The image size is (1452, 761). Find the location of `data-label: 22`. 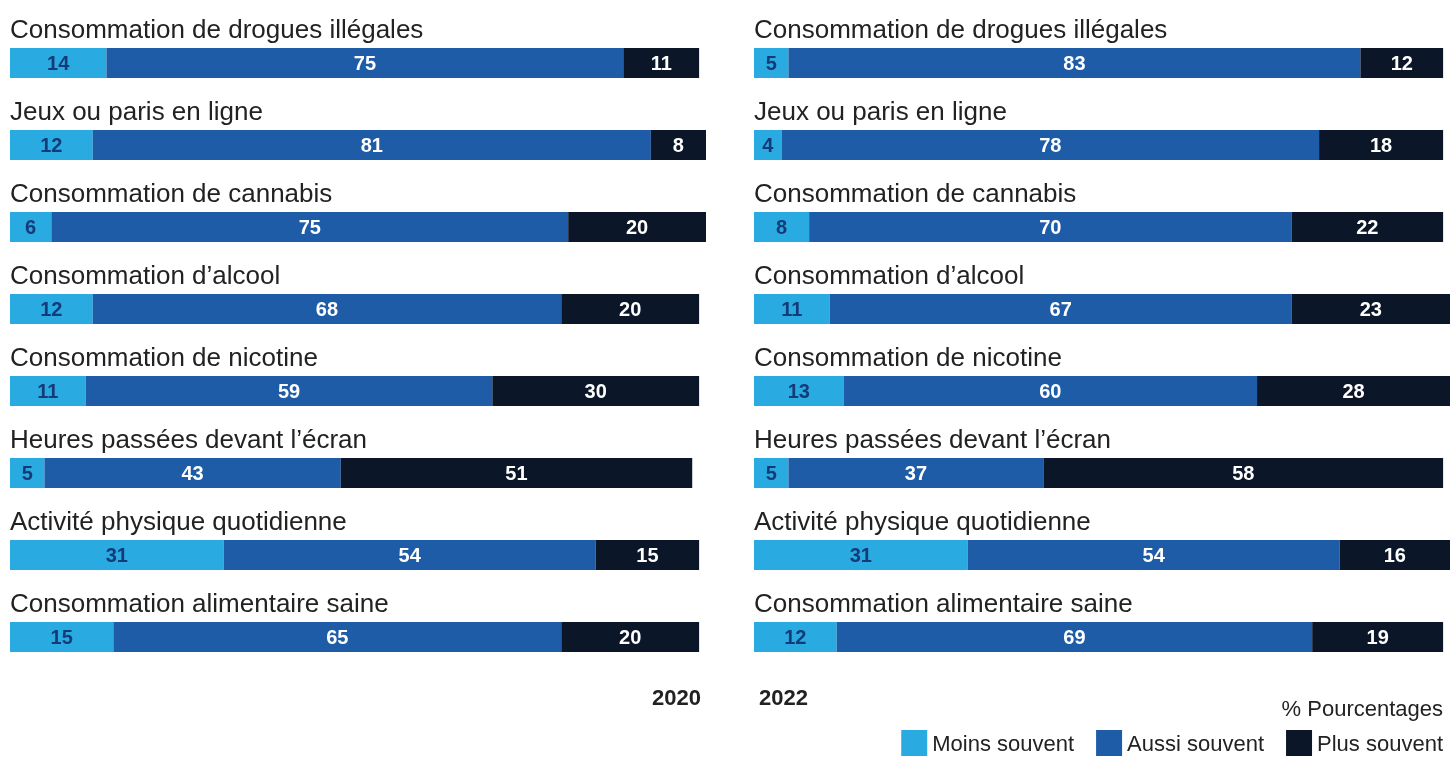

data-label: 22 is located at coordinates (1367, 227).